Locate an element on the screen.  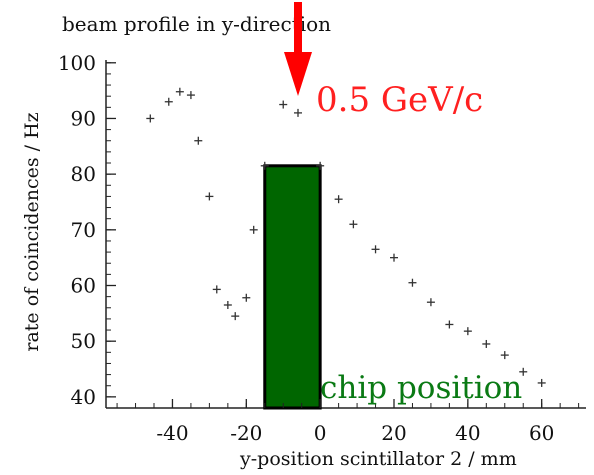
y-tick-label: 40 is located at coordinates (83, 397).